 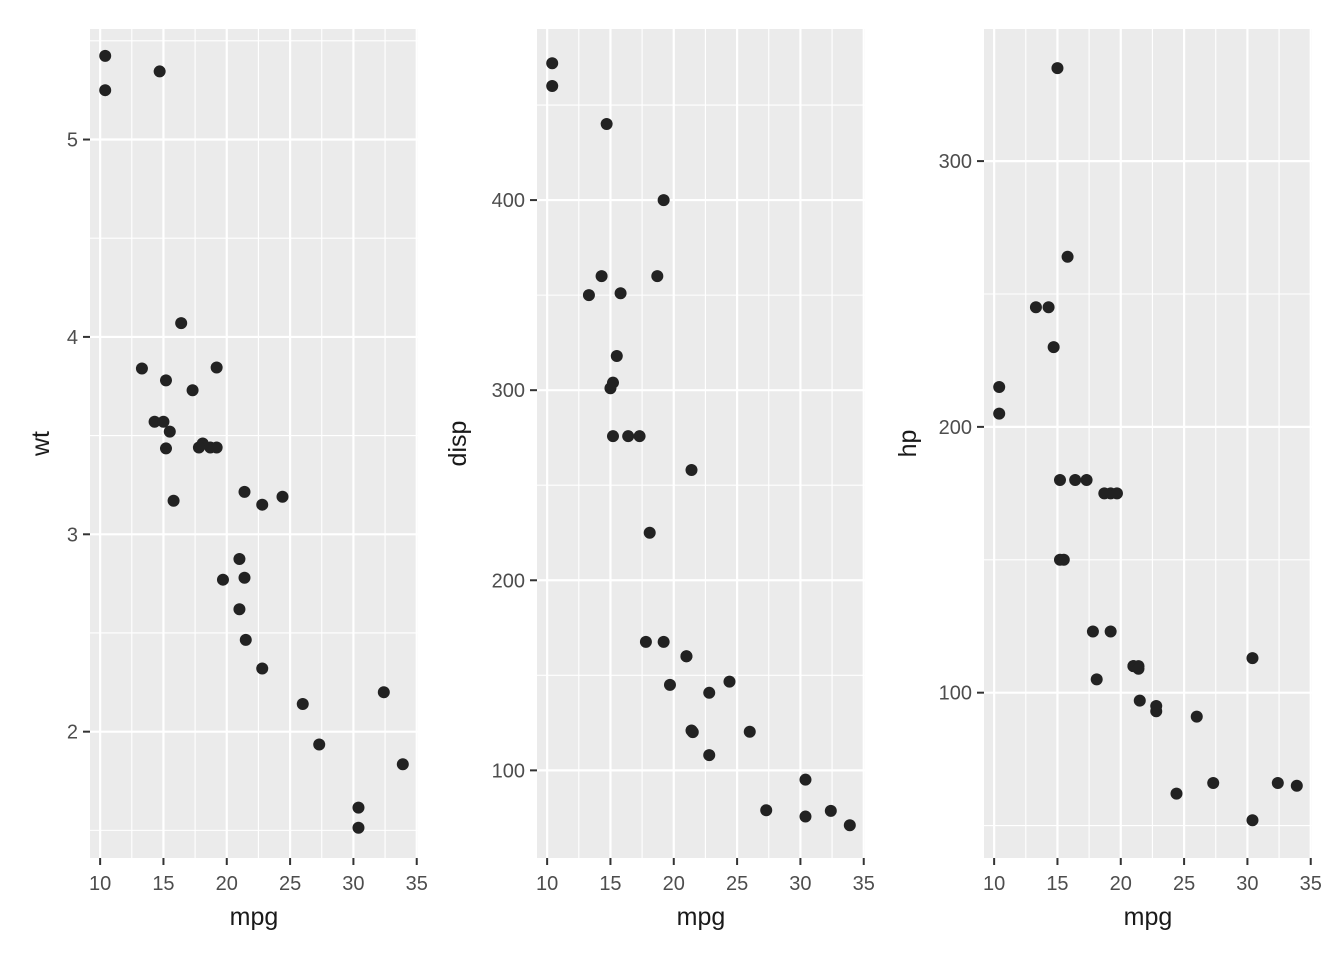 I want to click on y-tick-label: 3, so click(x=72, y=535).